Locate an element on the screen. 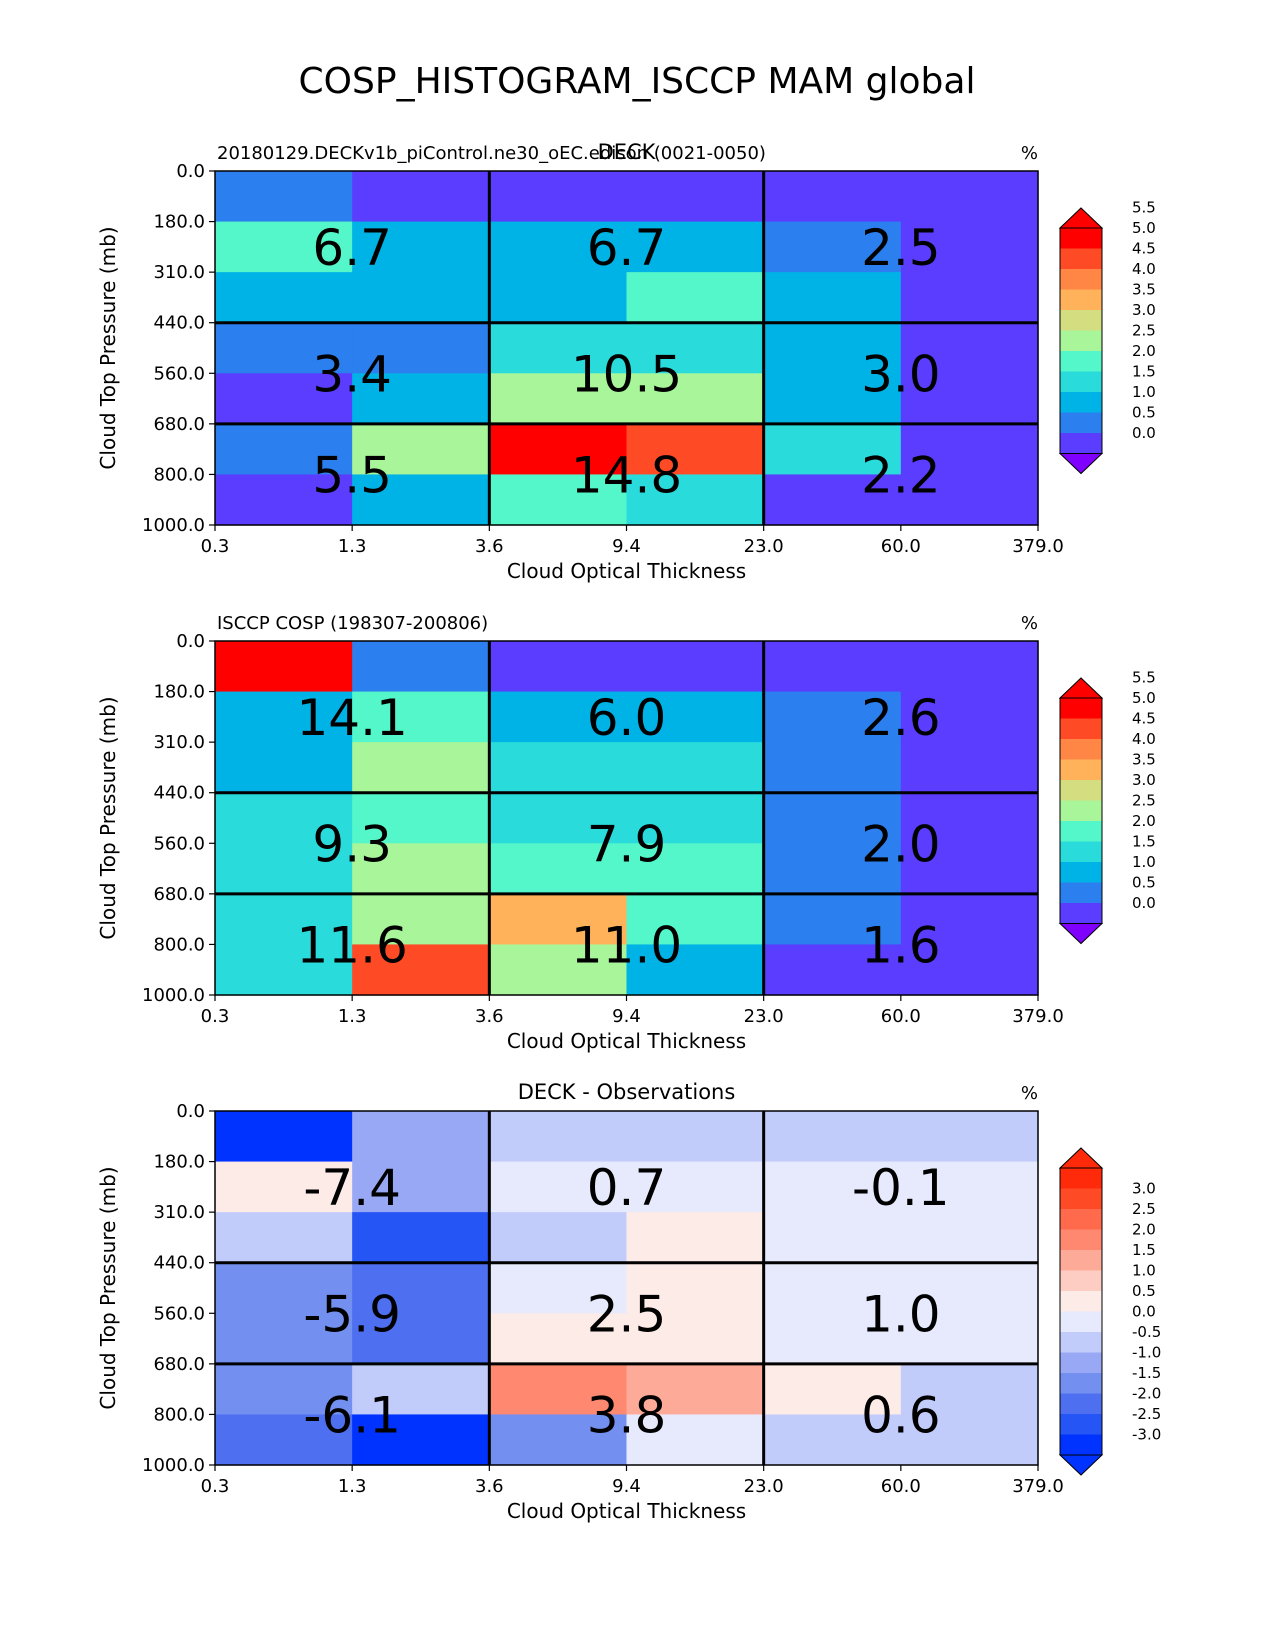  box-total-label: 6.7 is located at coordinates (352, 248).